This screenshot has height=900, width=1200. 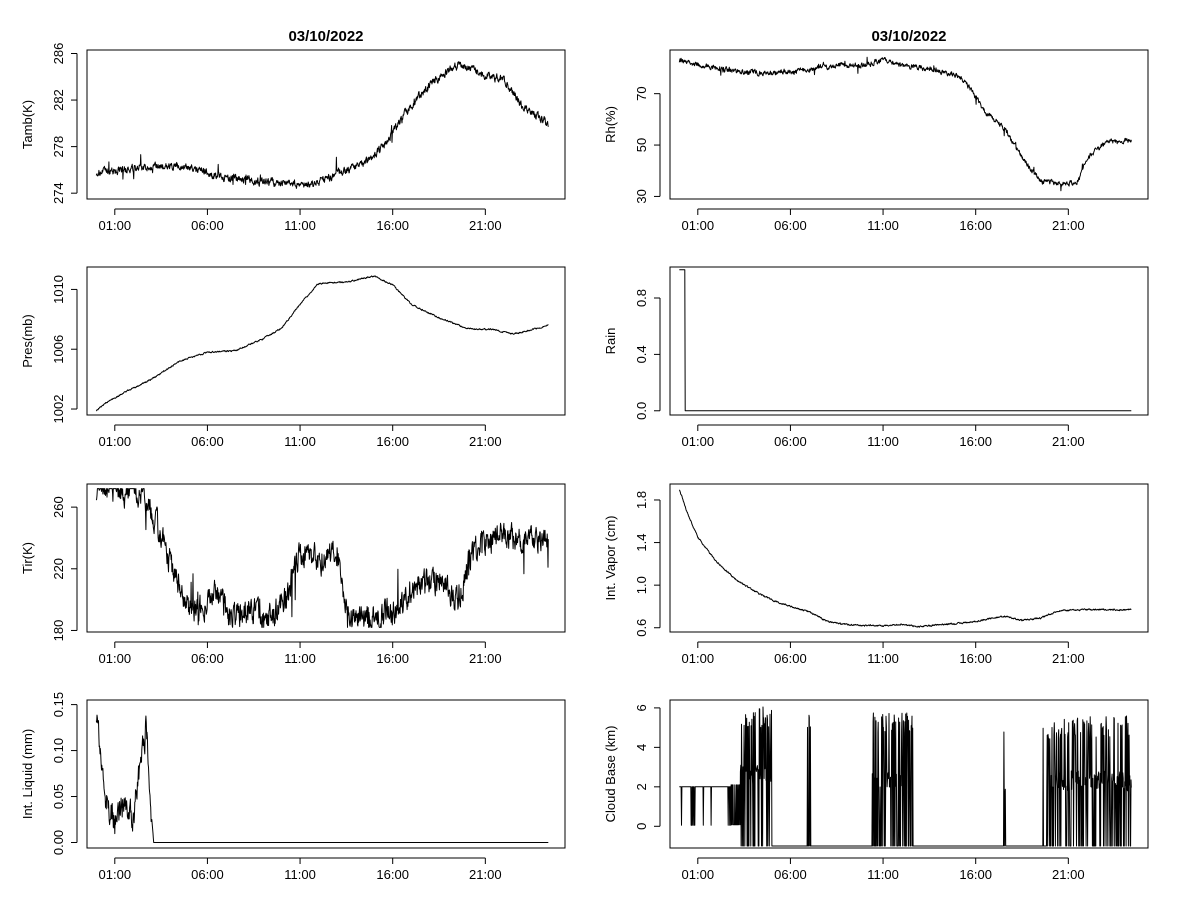 What do you see at coordinates (58, 193) in the screenshot?
I see `y-tick-label: 274` at bounding box center [58, 193].